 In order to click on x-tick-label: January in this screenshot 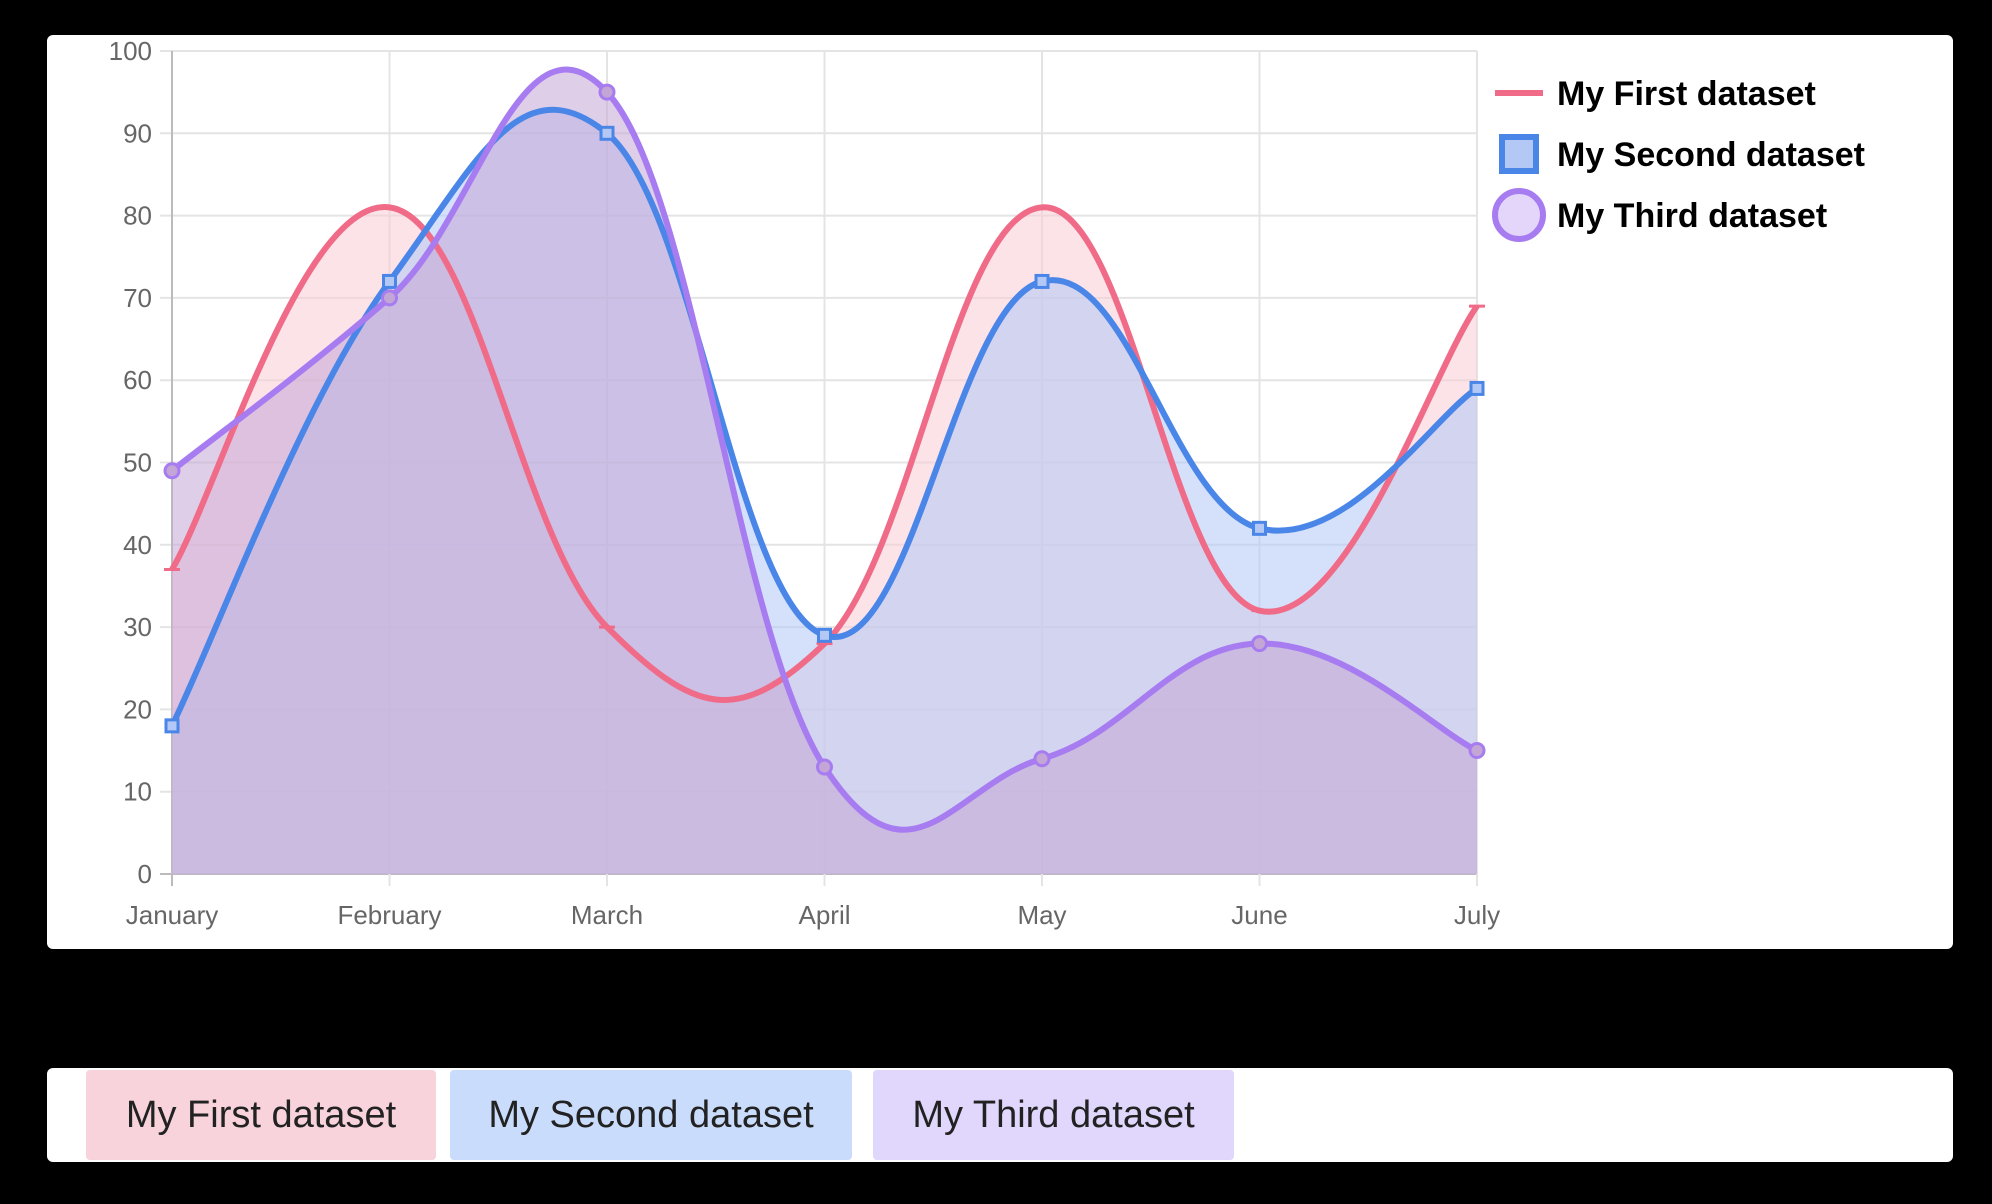, I will do `click(172, 915)`.